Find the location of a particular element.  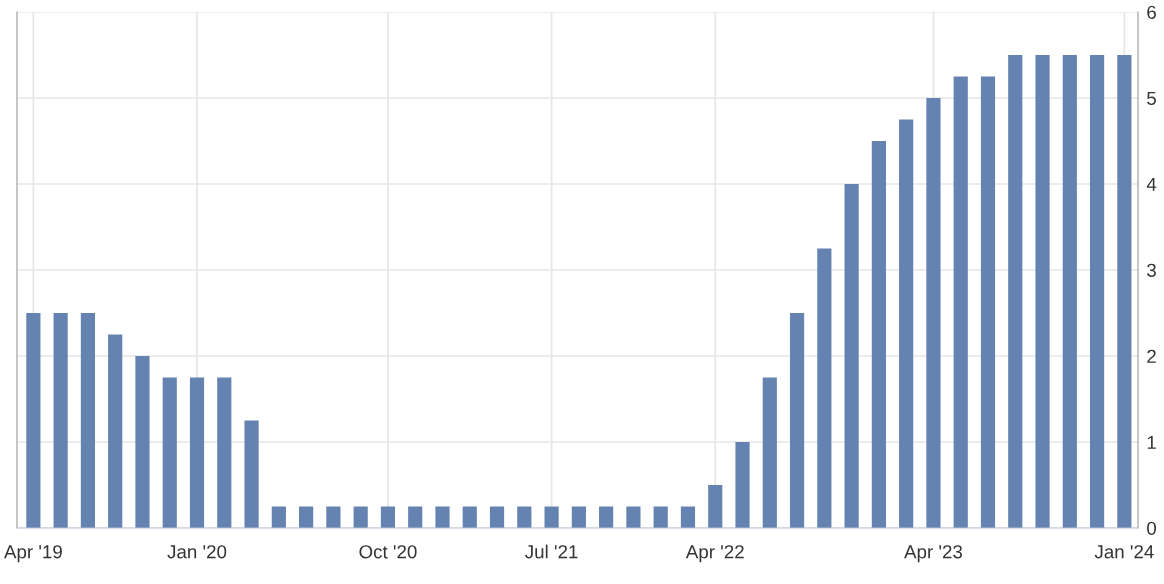

y-tick-label: 4 is located at coordinates (1151, 184).